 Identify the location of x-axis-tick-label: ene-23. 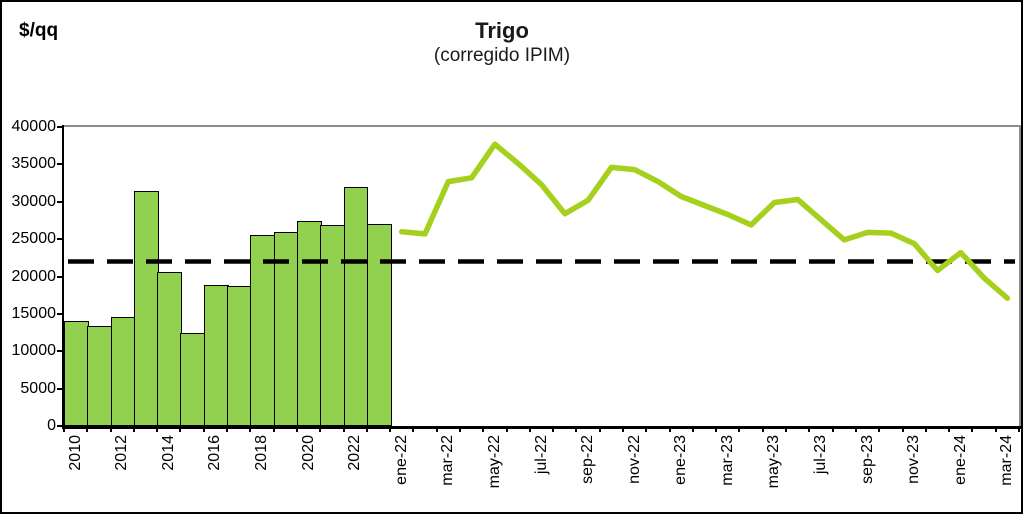
(681, 460).